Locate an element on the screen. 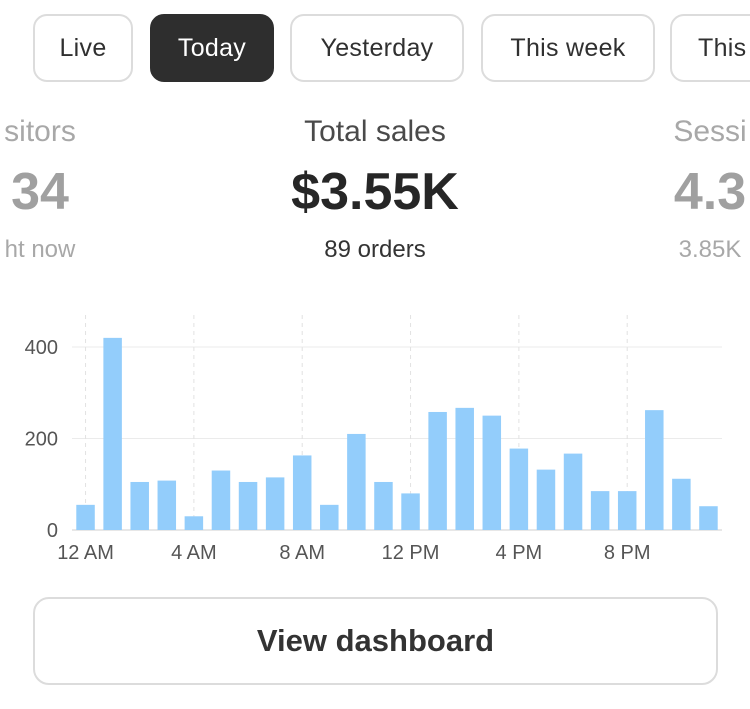 Image resolution: width=750 pixels, height=709 pixels. metric-total-sales-label: Total sales is located at coordinates (375, 131).